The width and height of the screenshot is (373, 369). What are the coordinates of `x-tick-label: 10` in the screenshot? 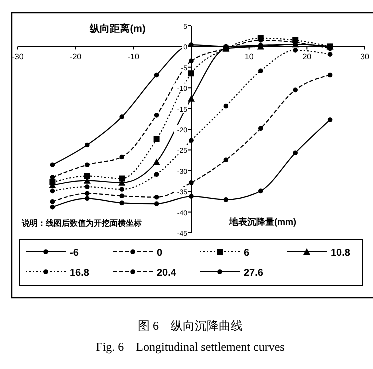 It's located at (249, 57).